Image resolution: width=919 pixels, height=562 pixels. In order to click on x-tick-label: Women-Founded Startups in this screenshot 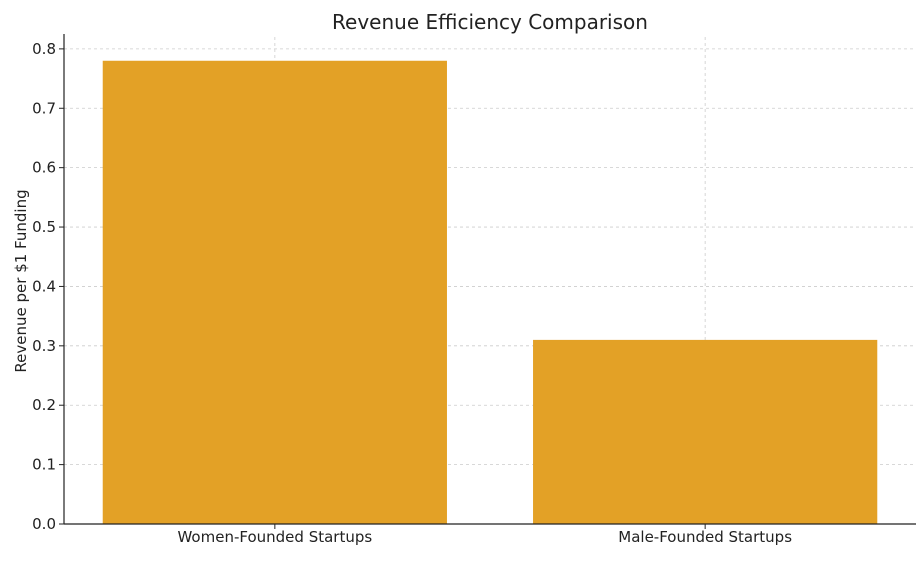, I will do `click(274, 537)`.